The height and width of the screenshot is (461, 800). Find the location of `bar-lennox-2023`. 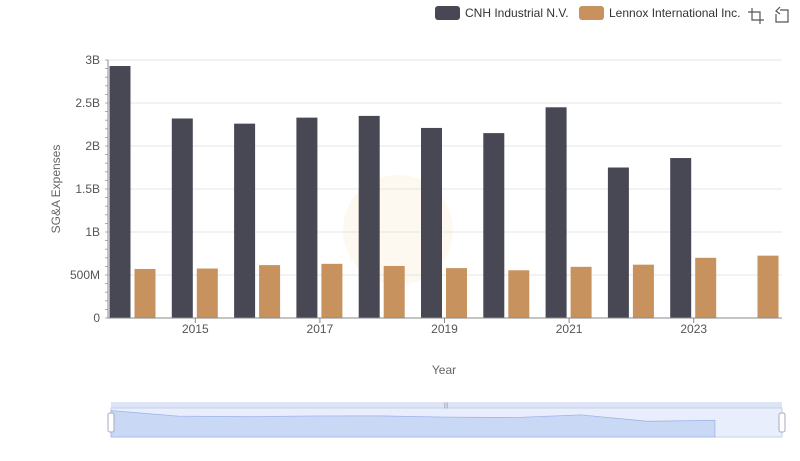

bar-lennox-2023 is located at coordinates (706, 287).